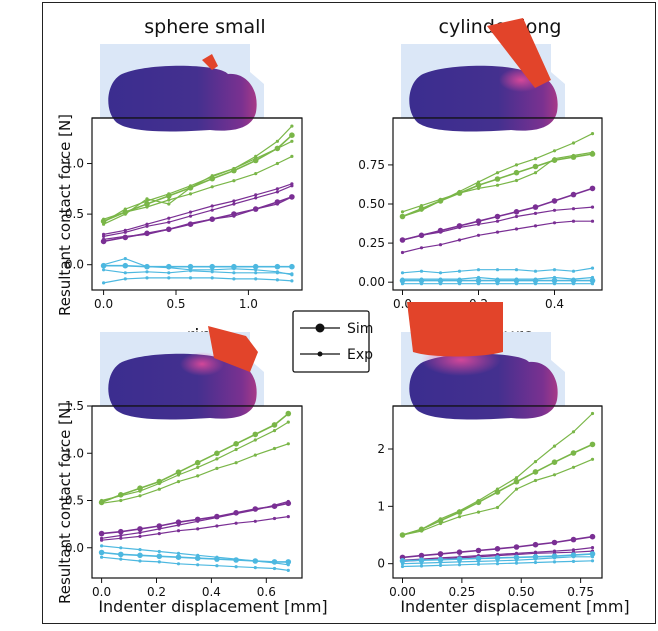  What do you see at coordinates (197, 266) in the screenshot?
I see `series-line-blue-sim` at bounding box center [197, 266].